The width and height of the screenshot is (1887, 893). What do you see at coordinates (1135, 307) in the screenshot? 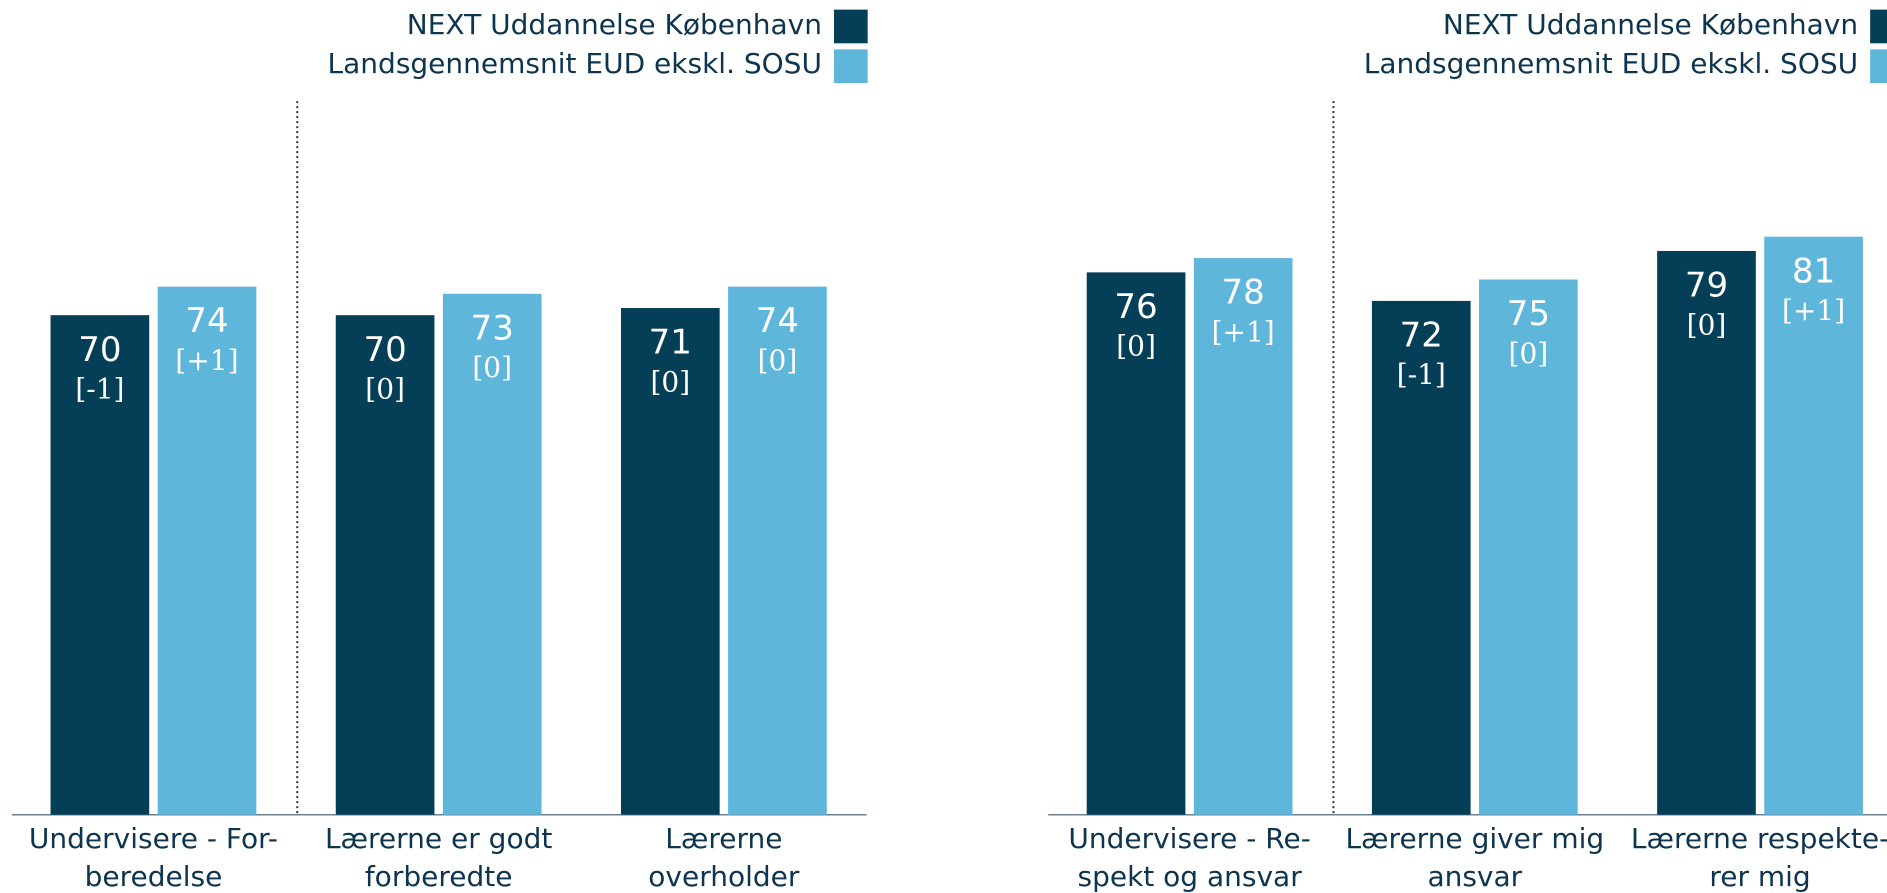
I see `value-label: 76` at bounding box center [1135, 307].